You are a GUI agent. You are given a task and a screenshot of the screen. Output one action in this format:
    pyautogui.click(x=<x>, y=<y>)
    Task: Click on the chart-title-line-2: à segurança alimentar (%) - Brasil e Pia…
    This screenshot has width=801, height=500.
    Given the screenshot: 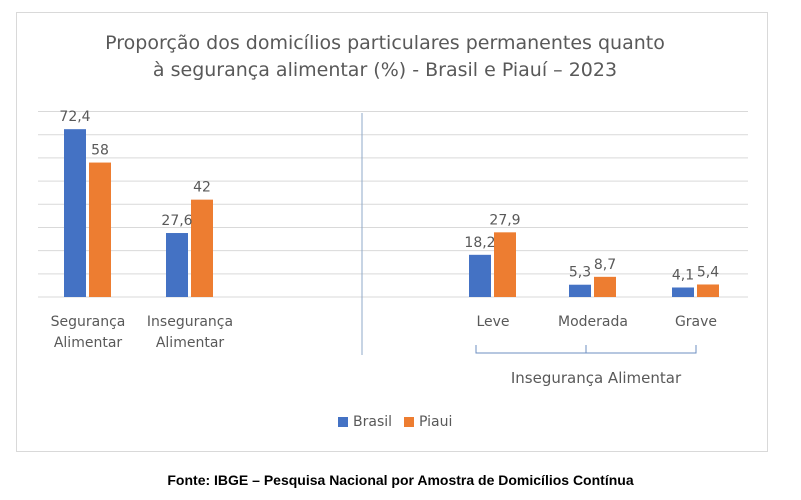 What is the action you would take?
    pyautogui.click(x=385, y=70)
    